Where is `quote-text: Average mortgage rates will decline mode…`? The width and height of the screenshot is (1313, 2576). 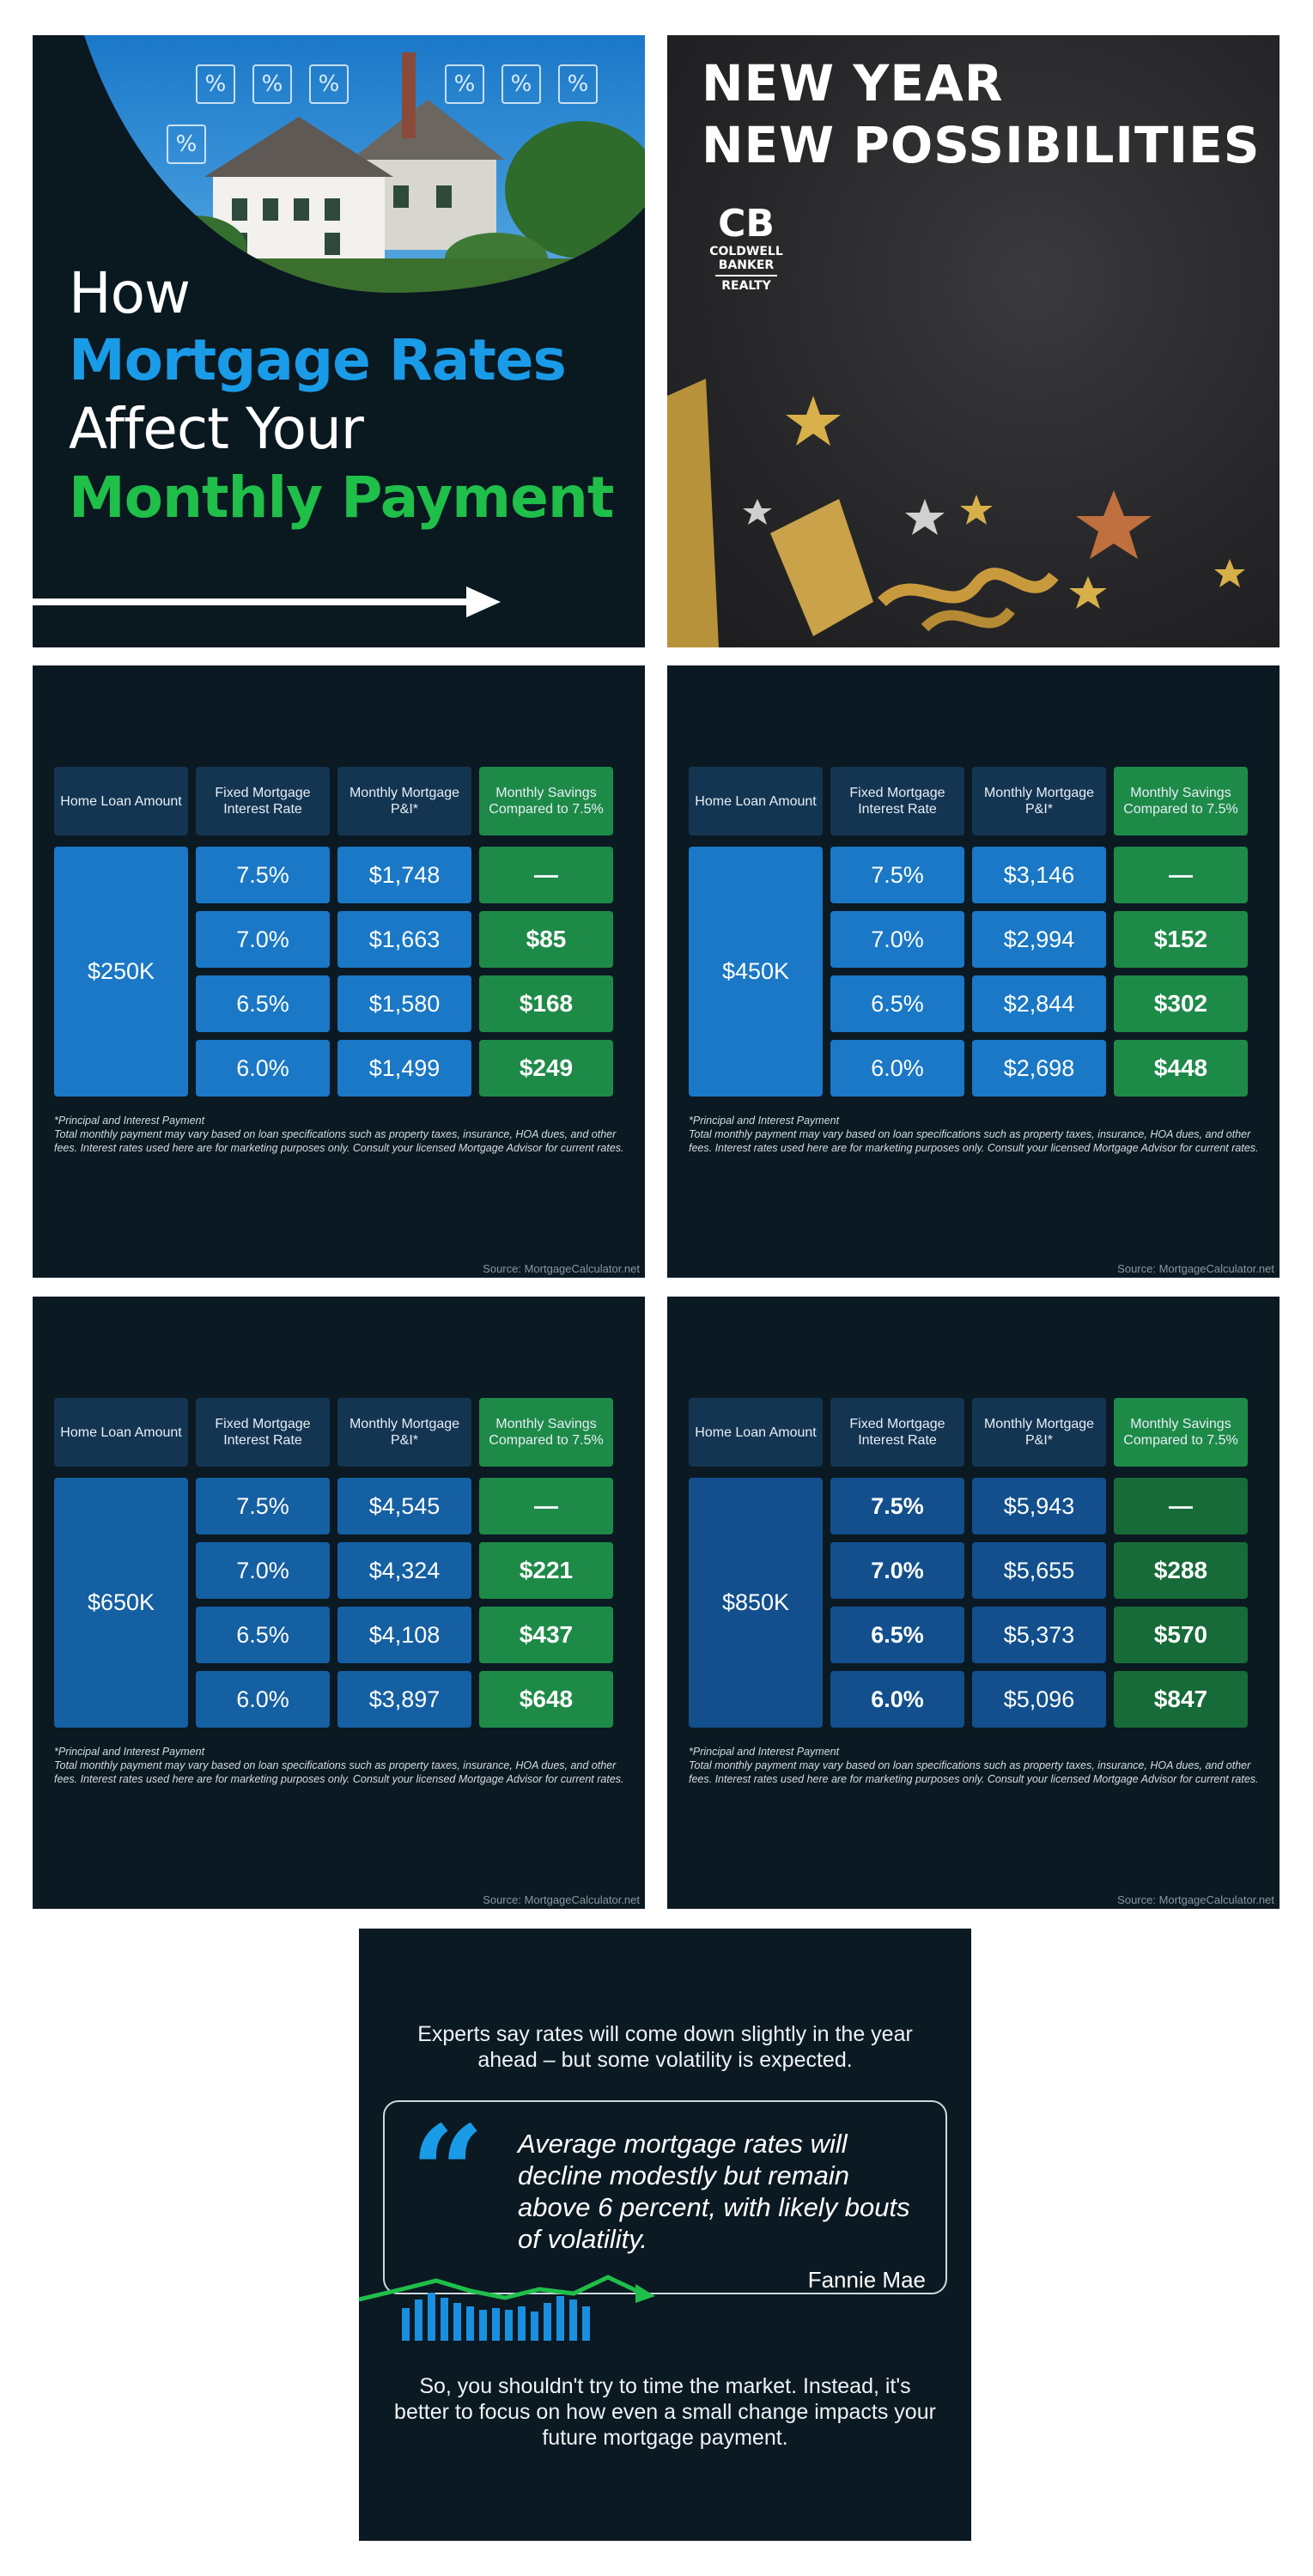
quote-text: Average mortgage rates will decline mode… is located at coordinates (714, 2192).